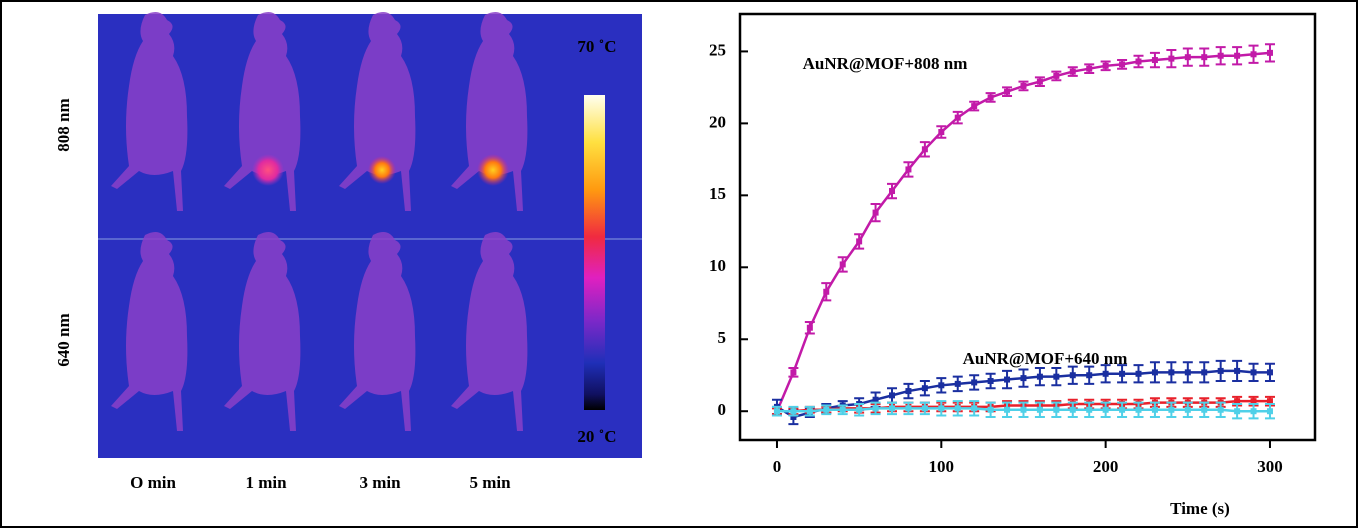  What do you see at coordinates (942, 466) in the screenshot?
I see `x-tick-label: 100` at bounding box center [942, 466].